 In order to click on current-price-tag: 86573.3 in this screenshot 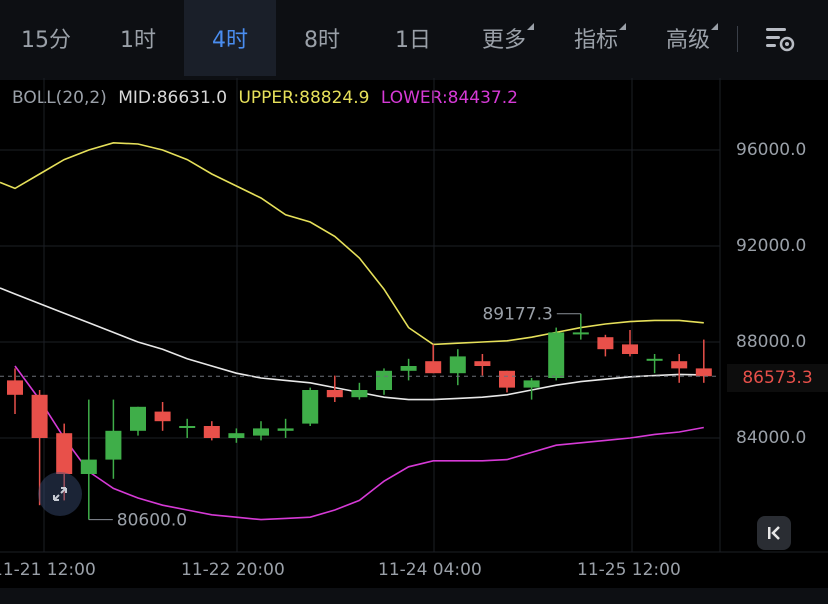, I will do `click(777, 378)`.